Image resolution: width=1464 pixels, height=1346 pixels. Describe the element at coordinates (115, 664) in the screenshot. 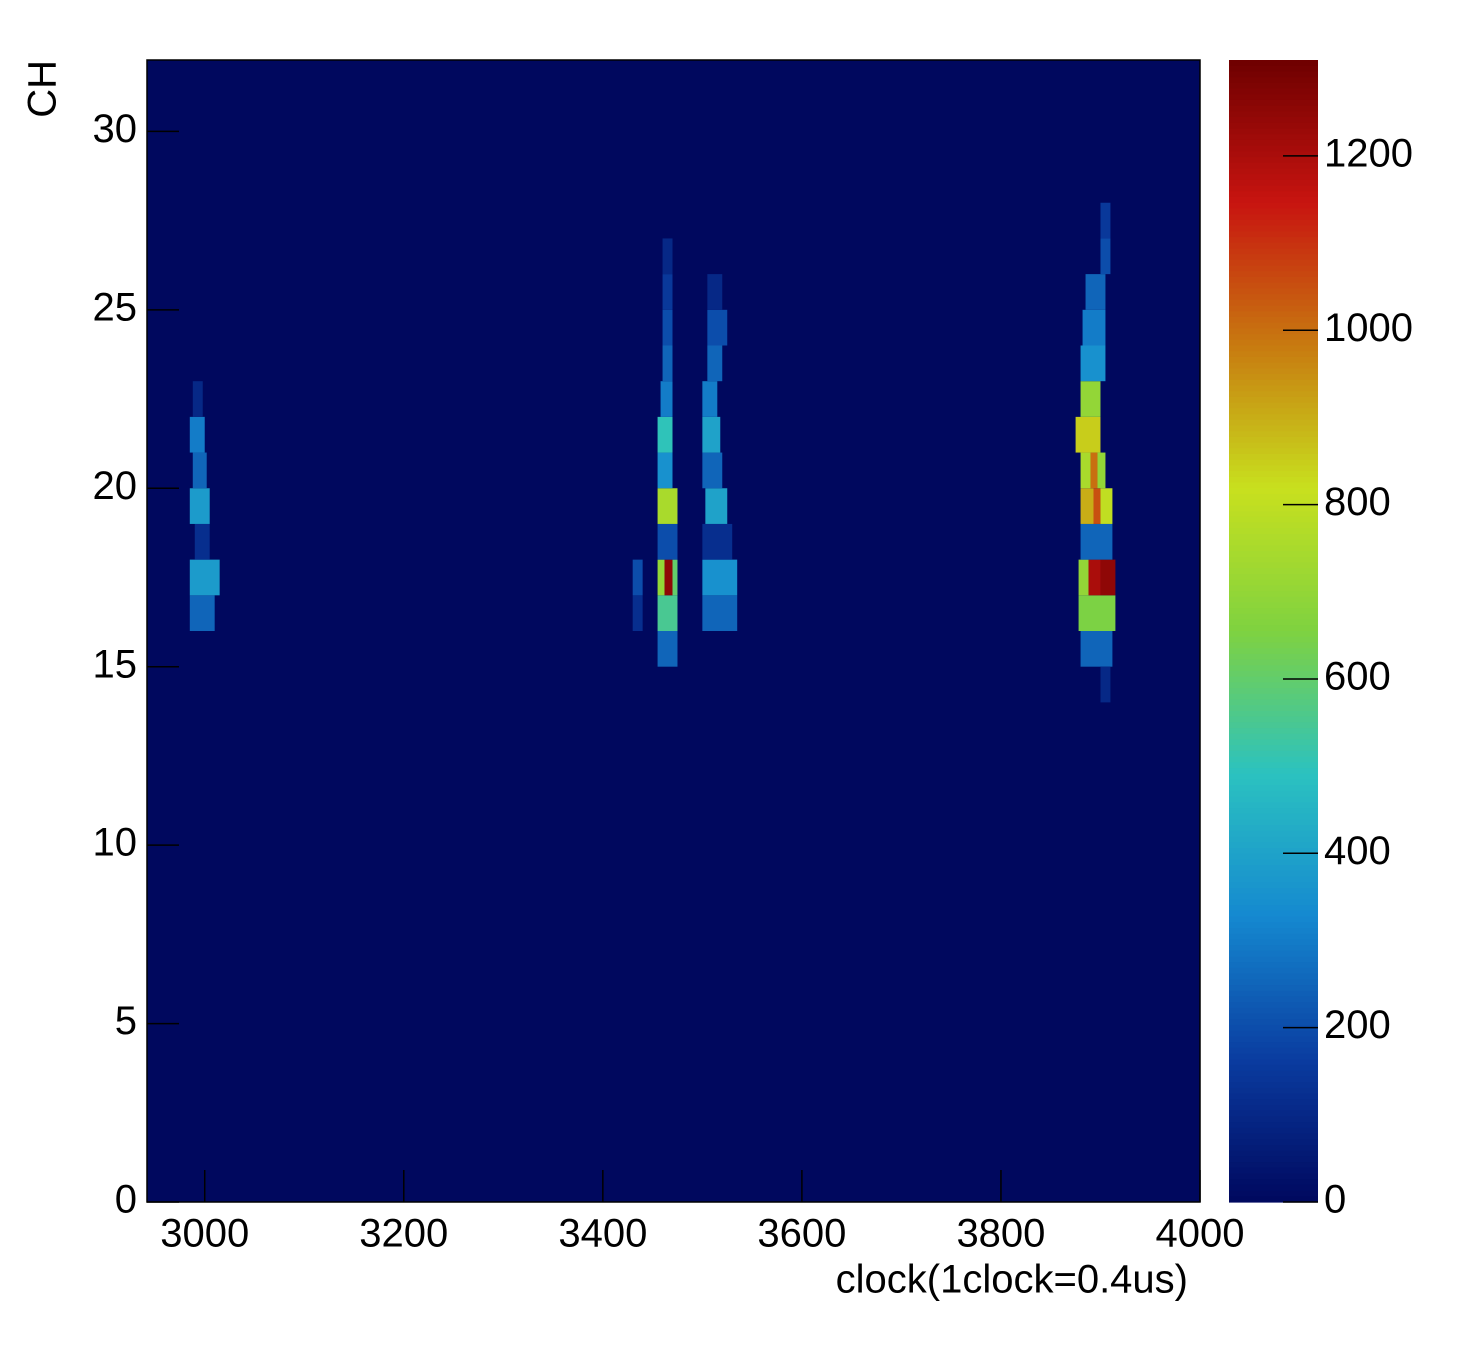

I see `y-tick-label: 15` at that location.